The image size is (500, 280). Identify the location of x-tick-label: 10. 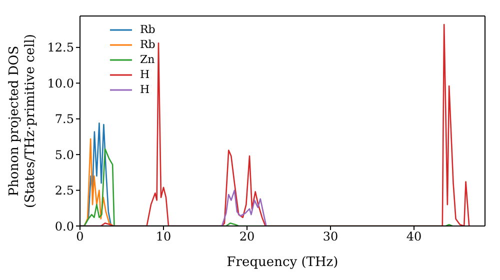
(164, 237).